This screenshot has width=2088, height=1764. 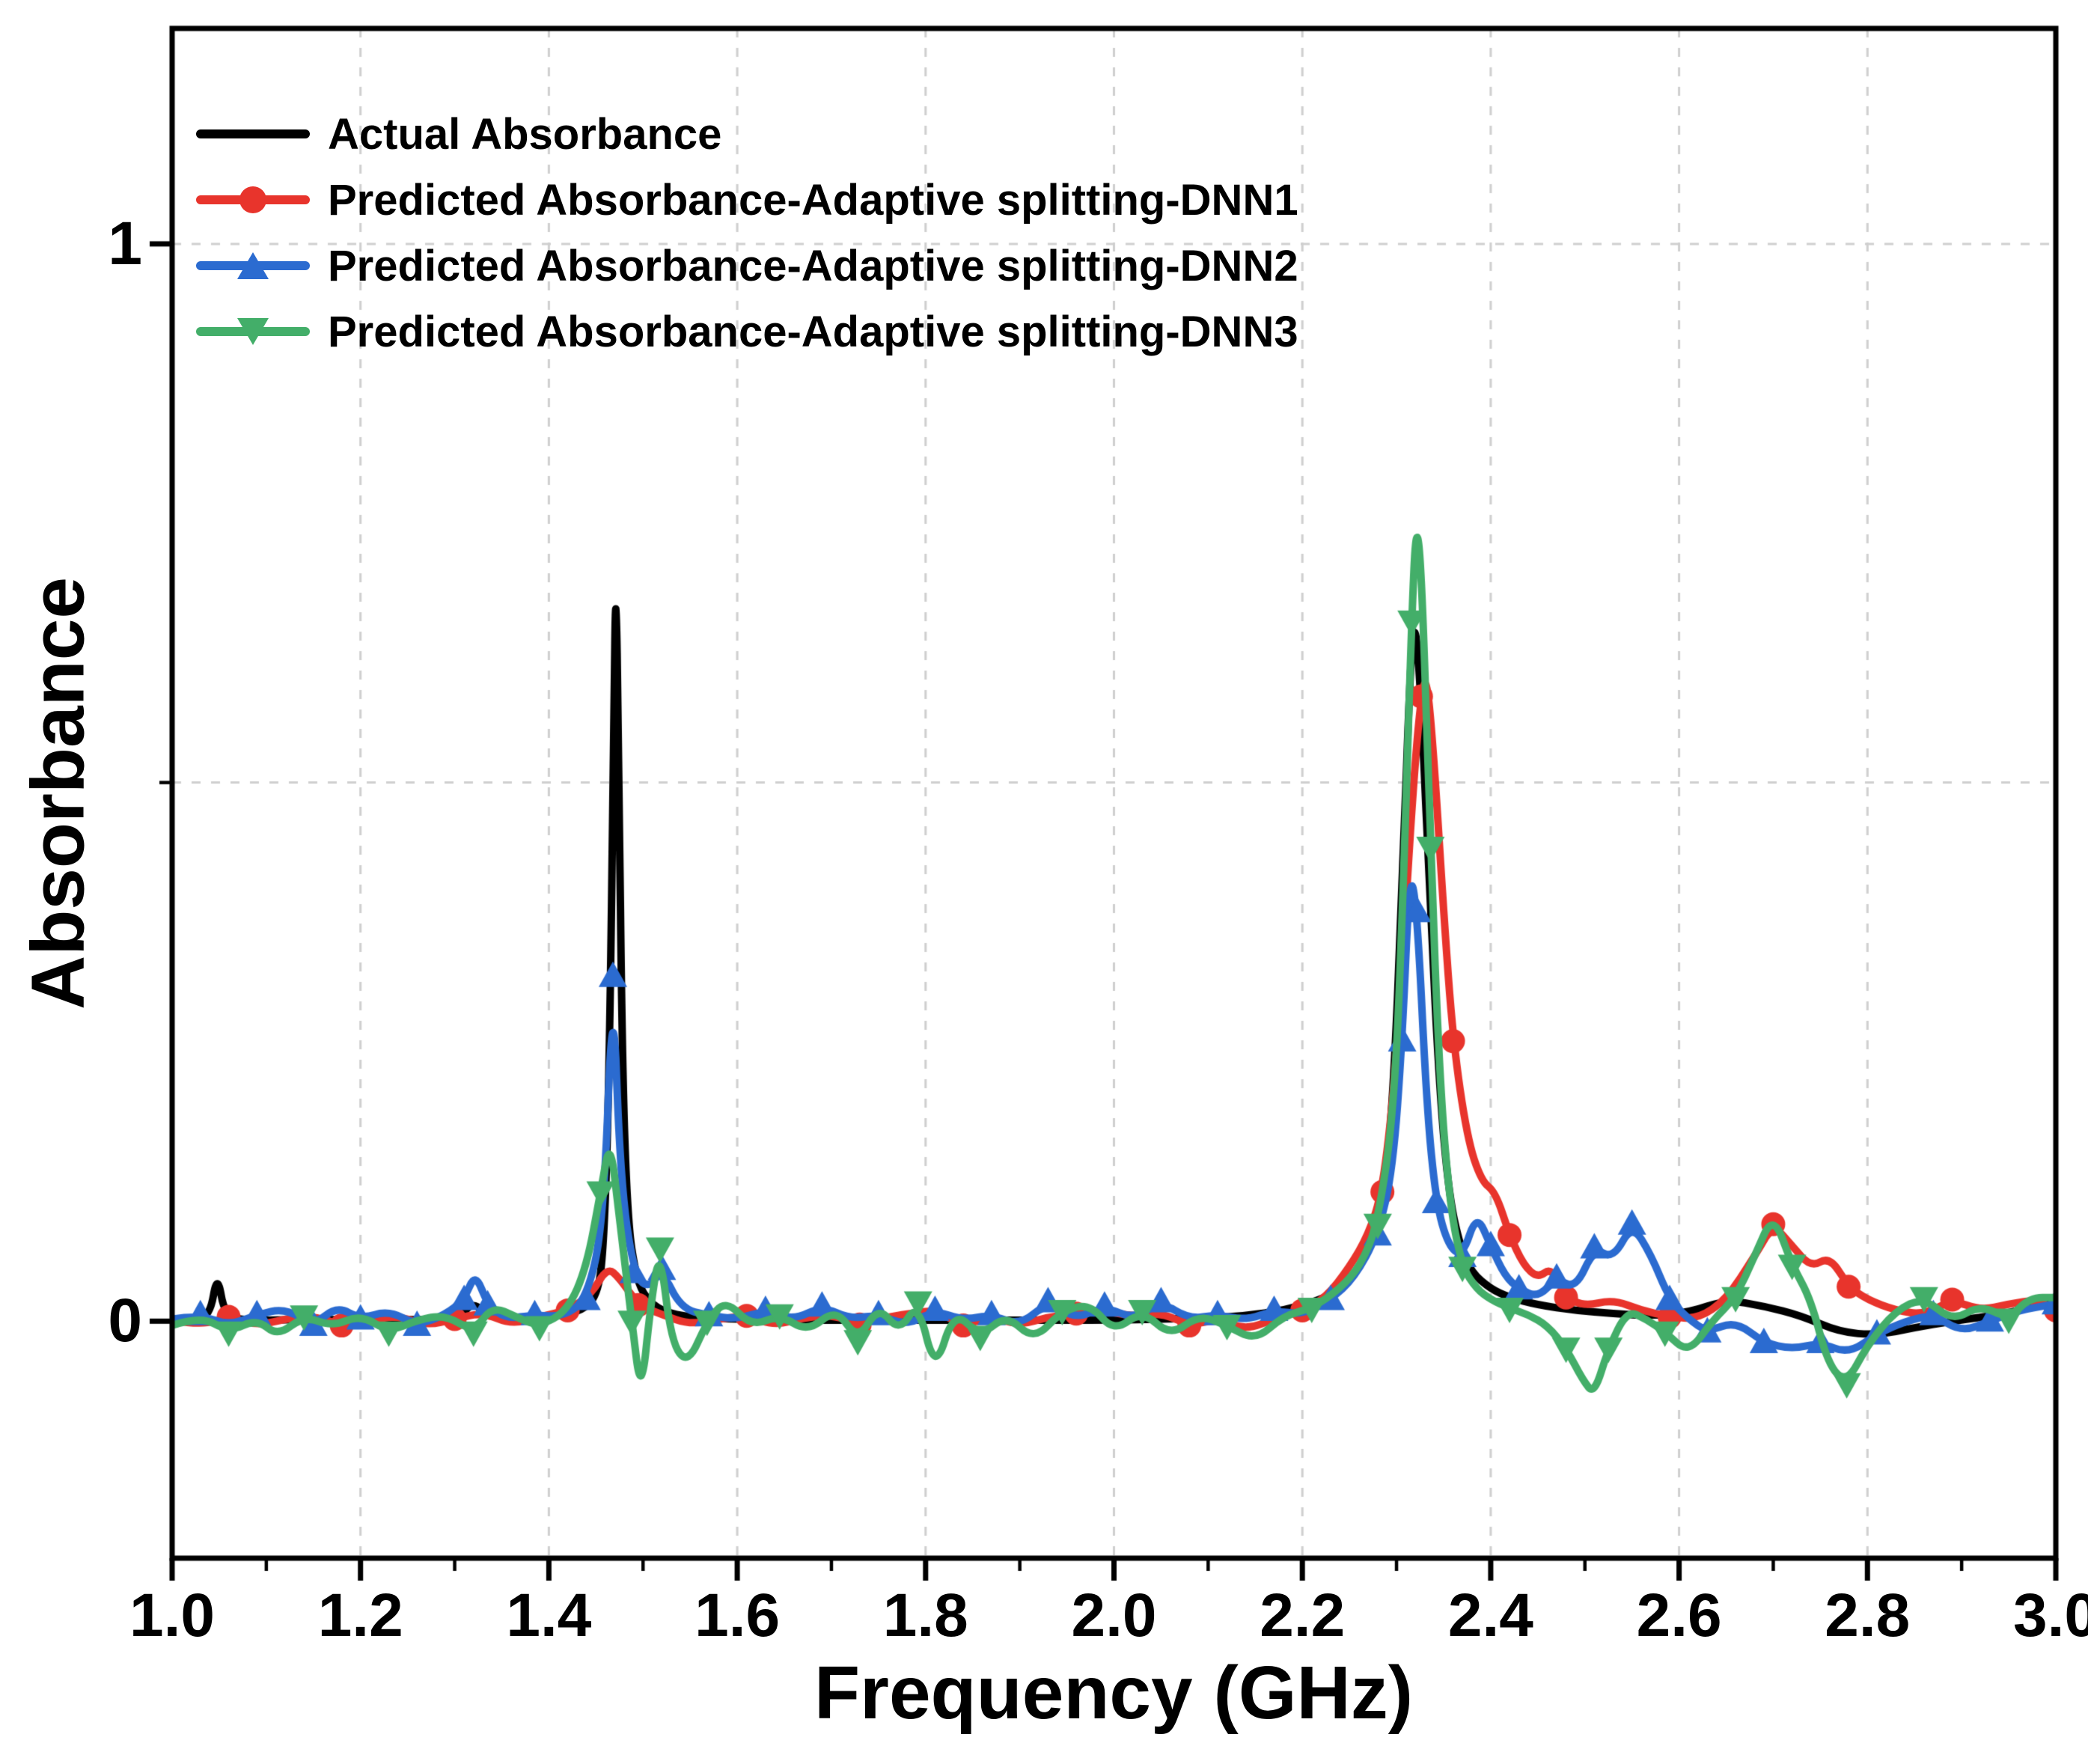 I want to click on x-tick-label: 2.6, so click(x=1679, y=1615).